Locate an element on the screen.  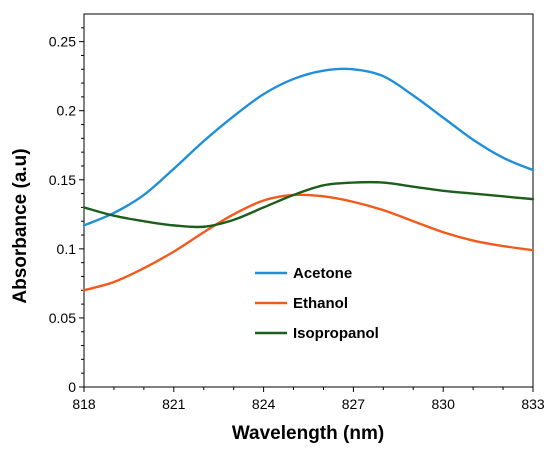
y-axis-ticks: 0 0.05 0.1 0.15 0.2 0.25 is located at coordinates (66, 211).